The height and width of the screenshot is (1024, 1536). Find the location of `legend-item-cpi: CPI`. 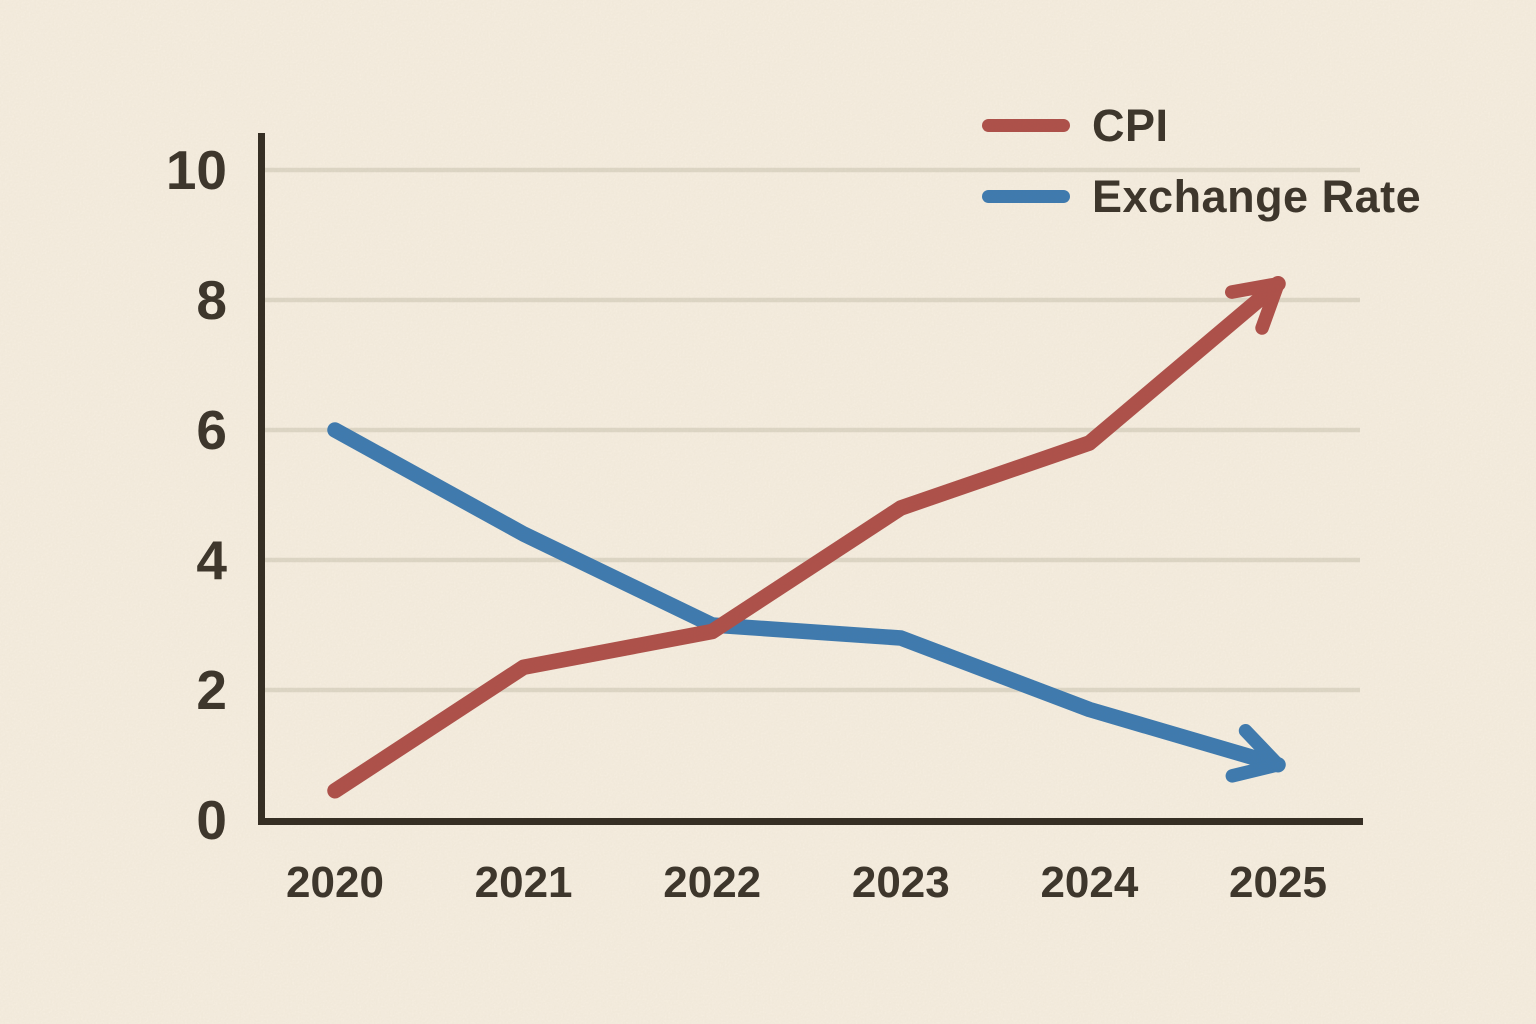

legend-item-cpi: CPI is located at coordinates (1201, 125).